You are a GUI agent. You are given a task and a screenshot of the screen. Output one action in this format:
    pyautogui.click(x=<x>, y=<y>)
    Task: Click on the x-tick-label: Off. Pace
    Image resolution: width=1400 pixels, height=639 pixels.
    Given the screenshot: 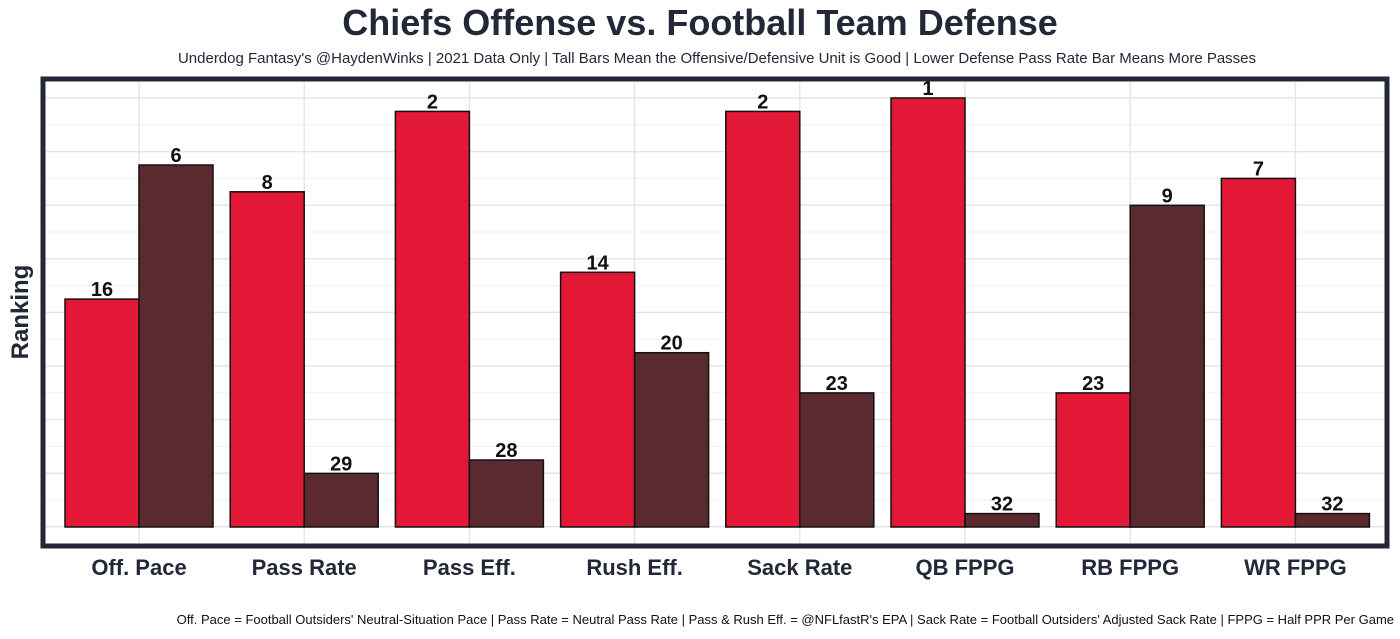 What is the action you would take?
    pyautogui.click(x=138, y=567)
    